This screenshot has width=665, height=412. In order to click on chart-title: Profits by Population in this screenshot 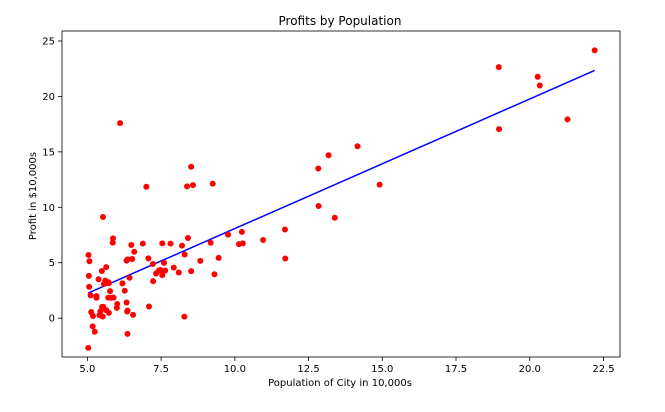, I will do `click(340, 21)`.